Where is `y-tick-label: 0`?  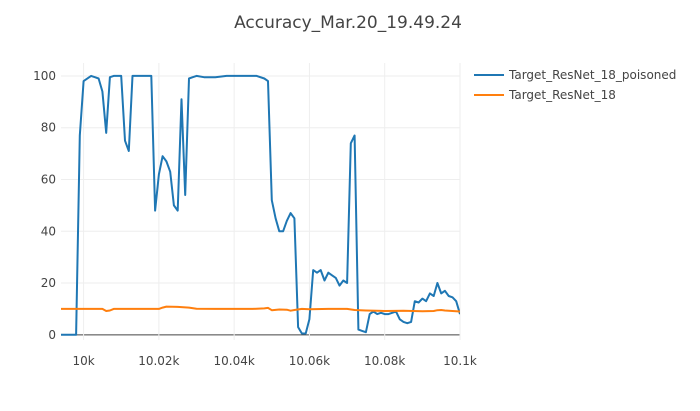 y-tick-label: 0 is located at coordinates (52, 335).